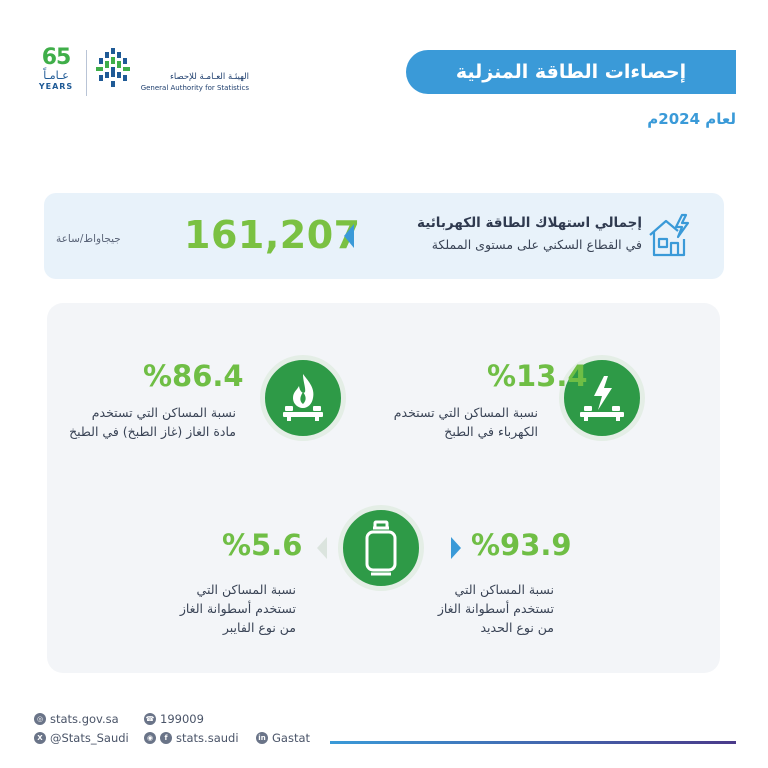  What do you see at coordinates (291, 738) in the screenshot?
I see `linkedin-text: Gastat` at bounding box center [291, 738].